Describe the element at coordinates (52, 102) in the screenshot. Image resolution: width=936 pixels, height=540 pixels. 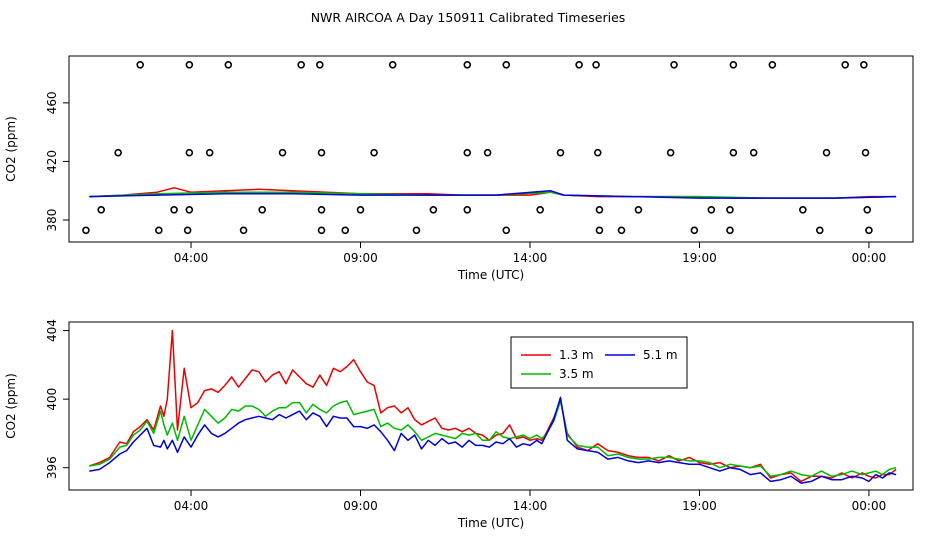
I see `y-tick-label: 460` at that location.